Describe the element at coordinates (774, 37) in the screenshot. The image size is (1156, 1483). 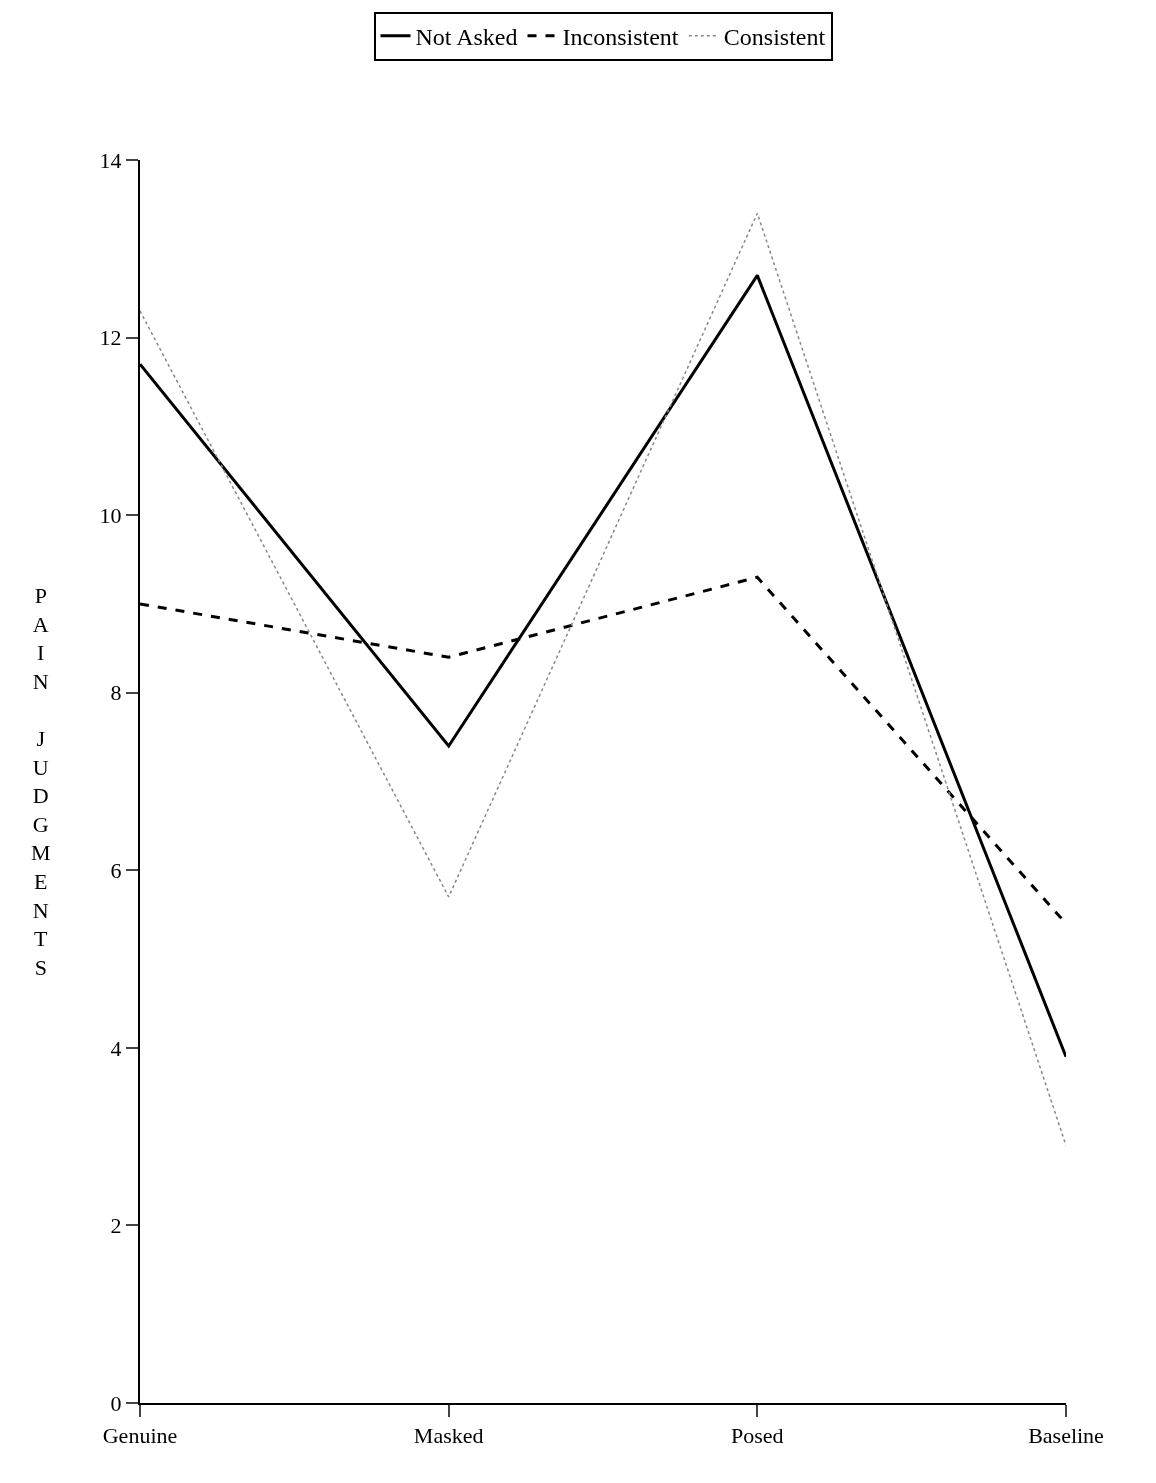
I see `legend-label: Consistent` at that location.